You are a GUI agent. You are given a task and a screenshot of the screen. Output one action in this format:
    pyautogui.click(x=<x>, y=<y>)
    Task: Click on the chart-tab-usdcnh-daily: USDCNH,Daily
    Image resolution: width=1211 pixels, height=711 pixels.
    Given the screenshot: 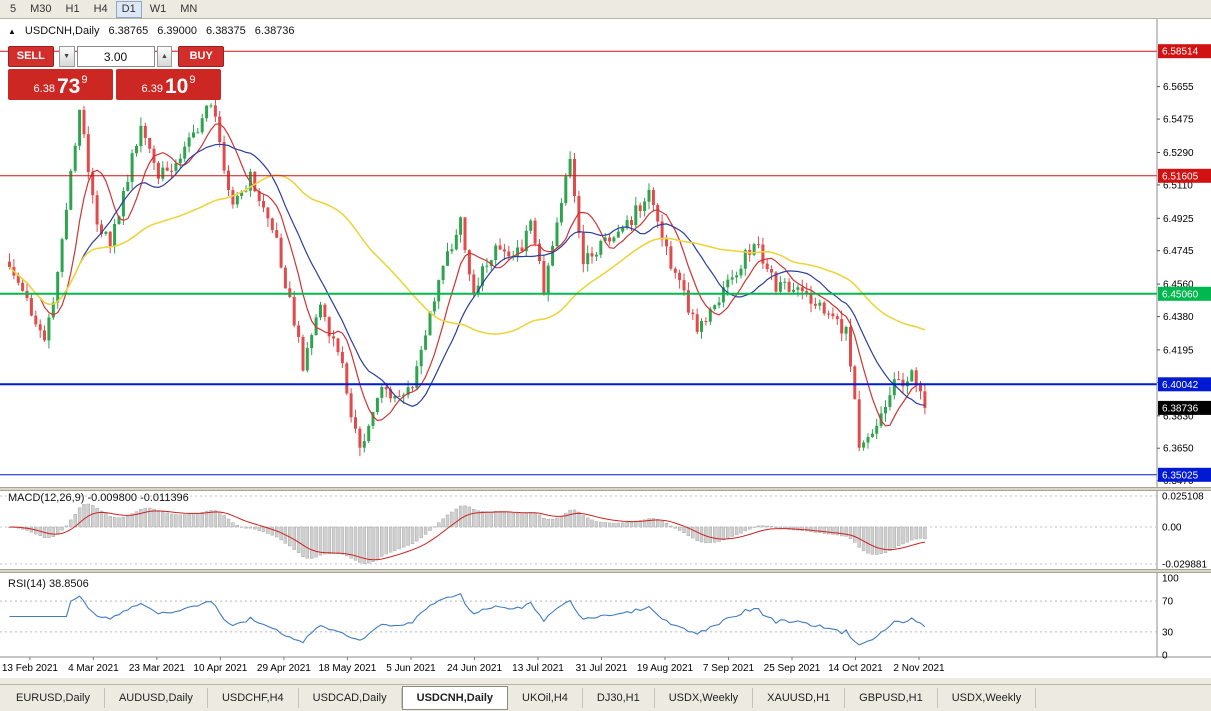 What is the action you would take?
    pyautogui.click(x=455, y=698)
    